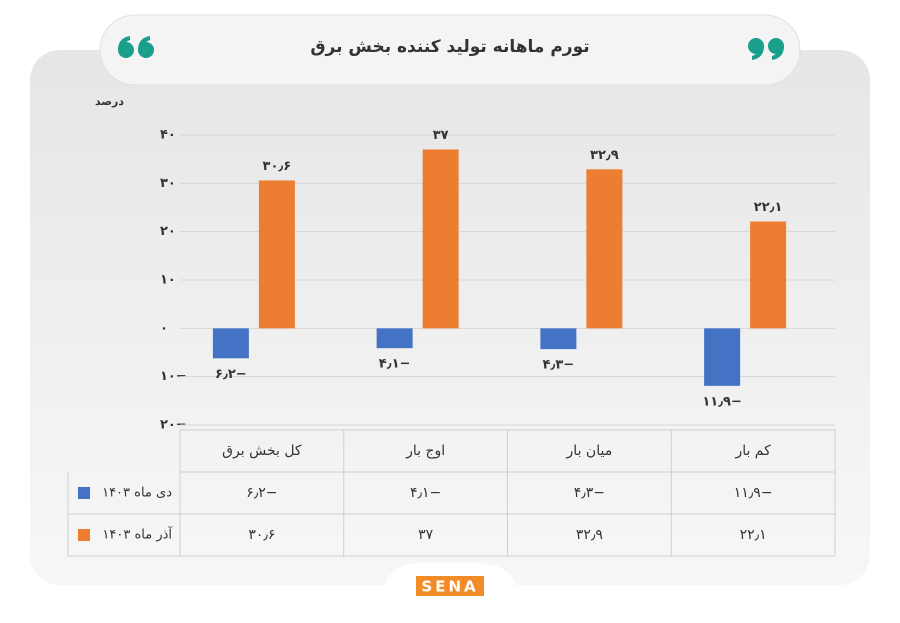  What do you see at coordinates (261, 493) in the screenshot?
I see `table-cell: −۶٫۲` at bounding box center [261, 493].